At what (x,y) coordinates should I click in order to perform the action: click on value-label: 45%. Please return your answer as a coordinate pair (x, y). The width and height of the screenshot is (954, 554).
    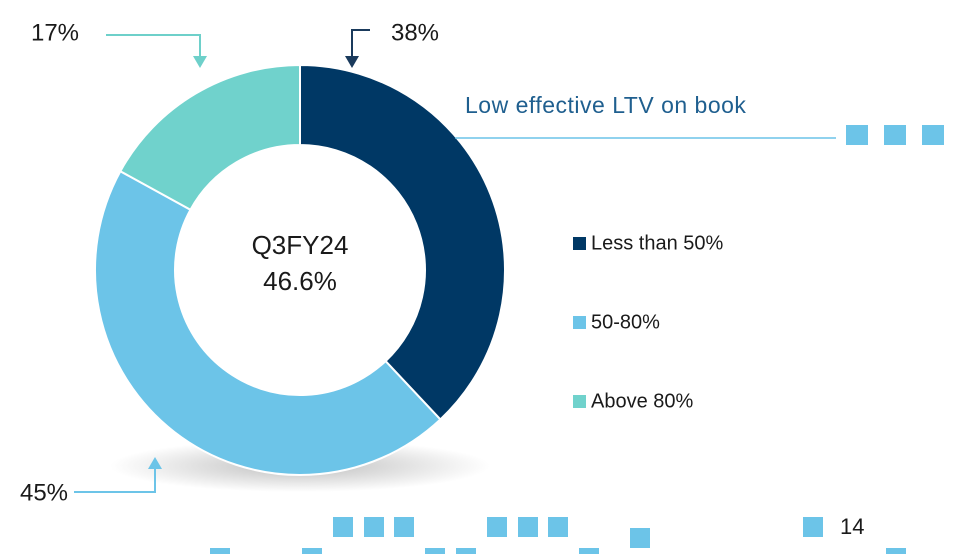
    Looking at the image, I should click on (44, 492).